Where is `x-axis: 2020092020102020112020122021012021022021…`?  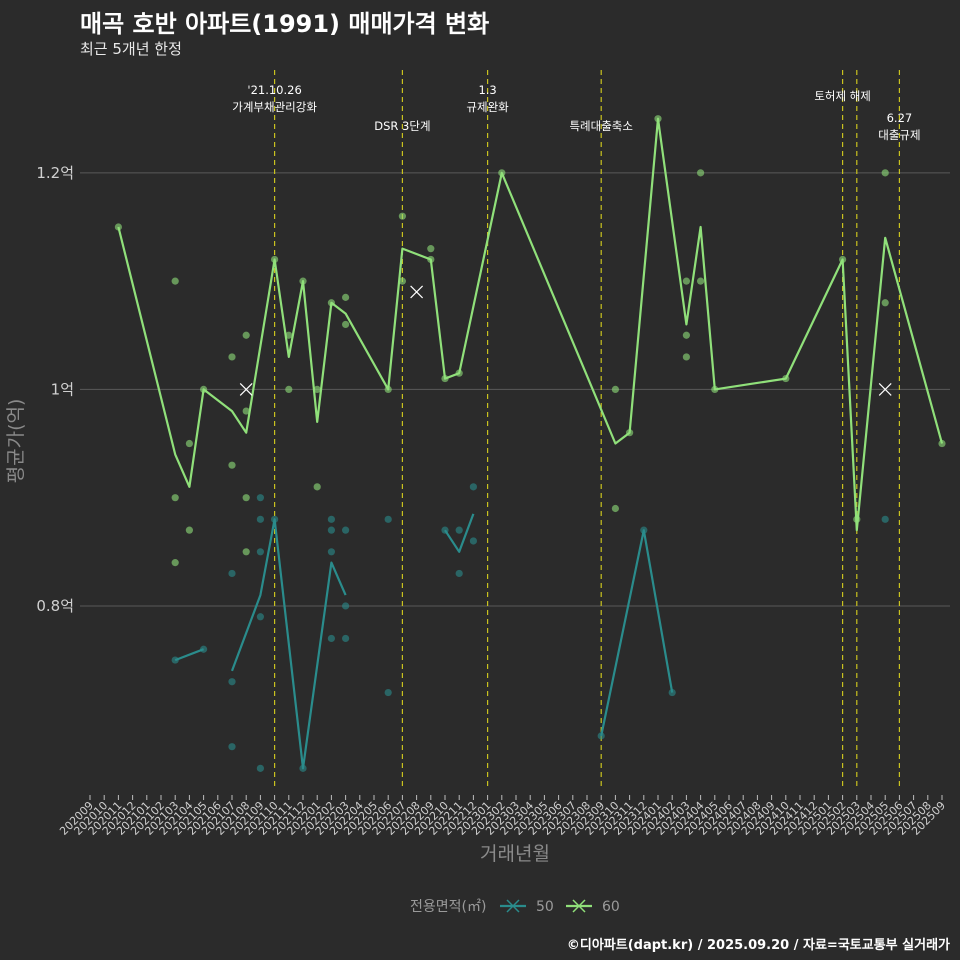 x-axis: 2020092020102020112020122021012021022021… is located at coordinates (502, 816).